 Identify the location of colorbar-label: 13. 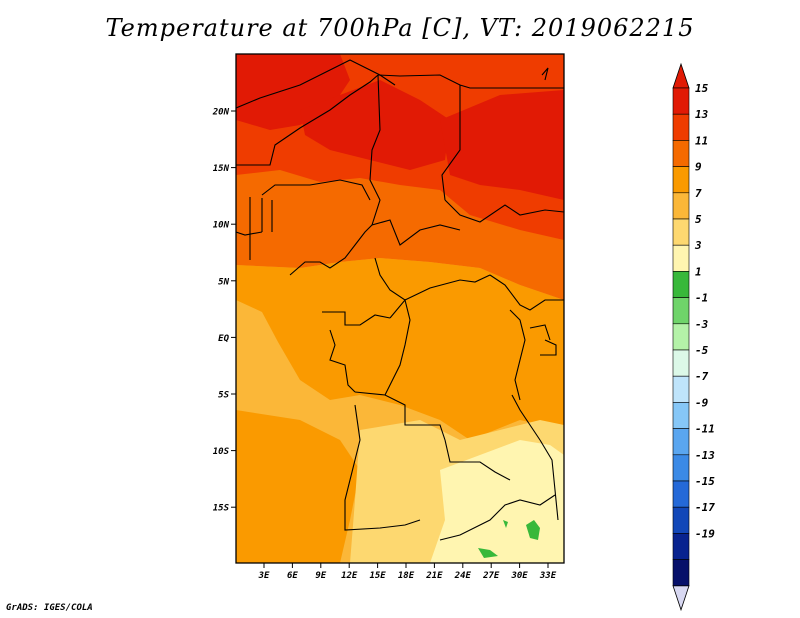
(702, 114).